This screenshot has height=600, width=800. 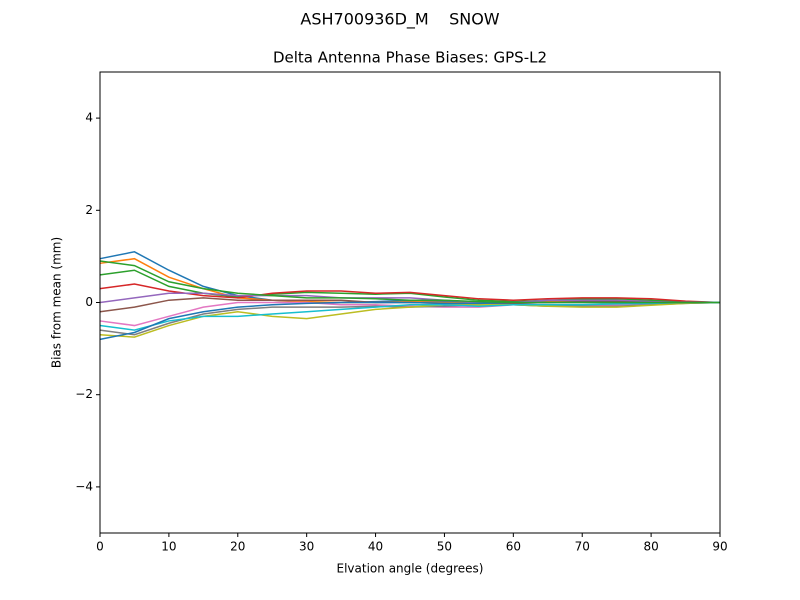 I want to click on y-tick-label: −4, so click(x=84, y=486).